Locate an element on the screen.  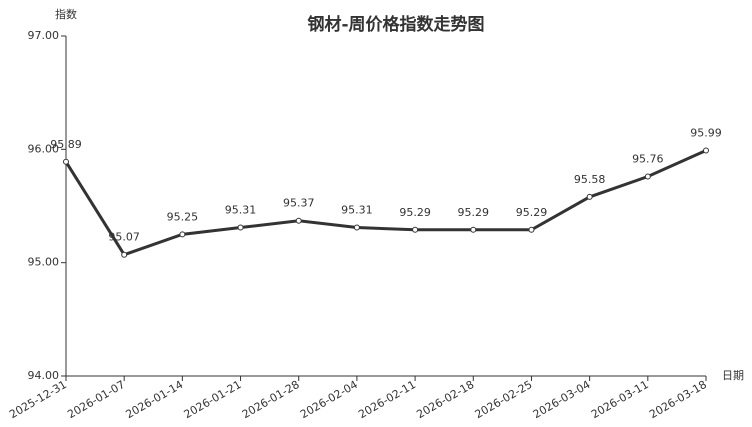
chart-title: 钢材-周价格指数走势图 is located at coordinates (395, 24).